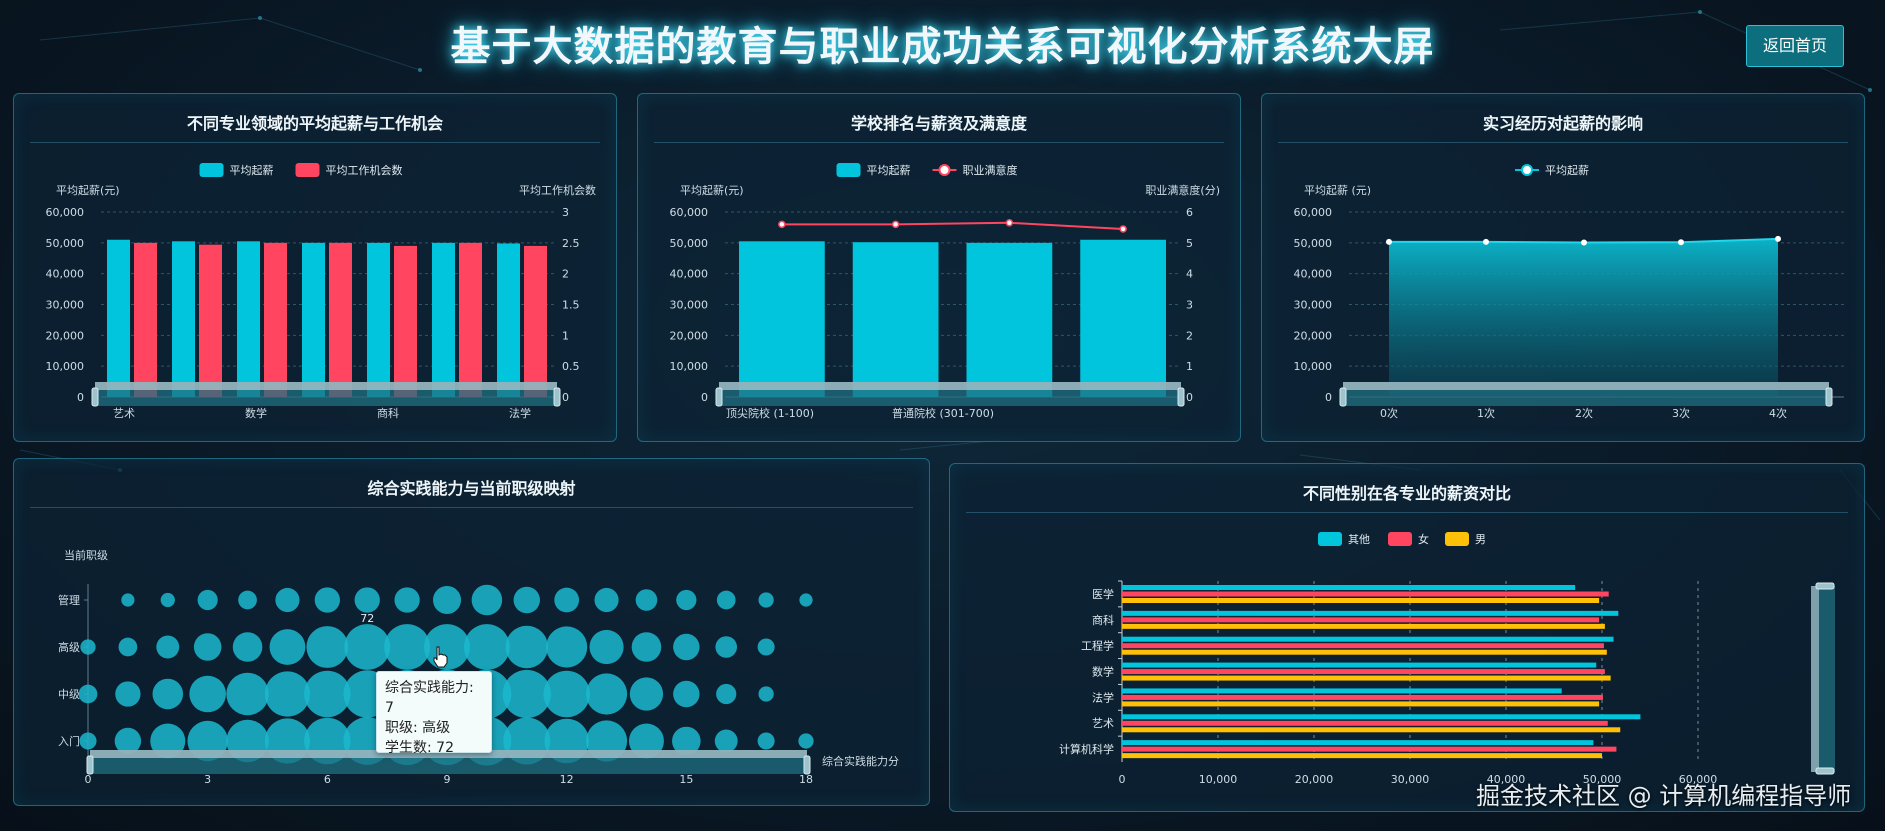 This screenshot has height=831, width=1885. I want to click on y-axis-title: 平均起薪(元), so click(88, 190).